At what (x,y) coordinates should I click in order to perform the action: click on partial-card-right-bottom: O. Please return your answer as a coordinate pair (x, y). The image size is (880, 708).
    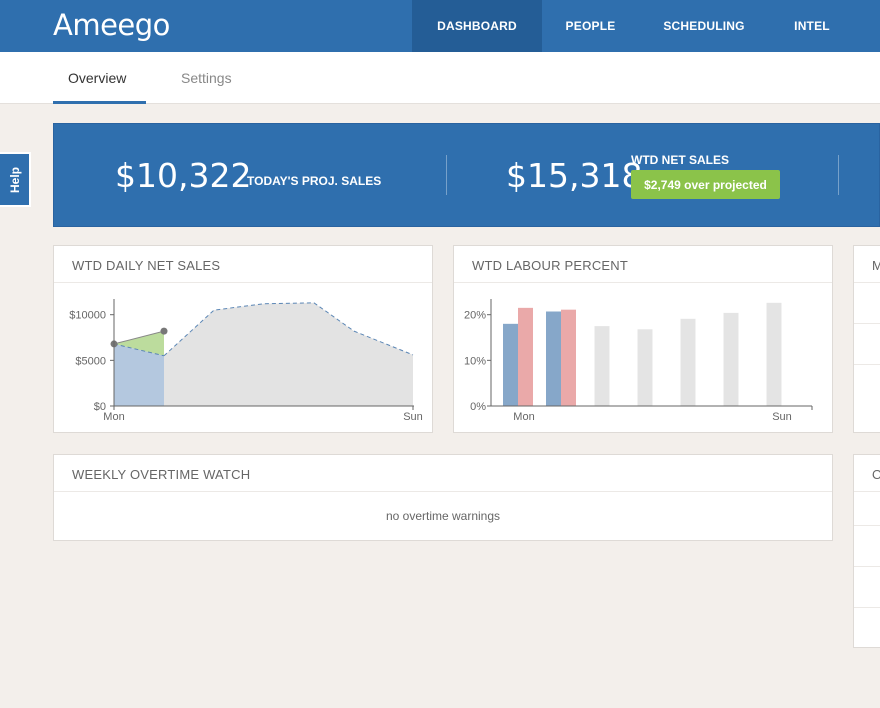
    Looking at the image, I should click on (866, 551).